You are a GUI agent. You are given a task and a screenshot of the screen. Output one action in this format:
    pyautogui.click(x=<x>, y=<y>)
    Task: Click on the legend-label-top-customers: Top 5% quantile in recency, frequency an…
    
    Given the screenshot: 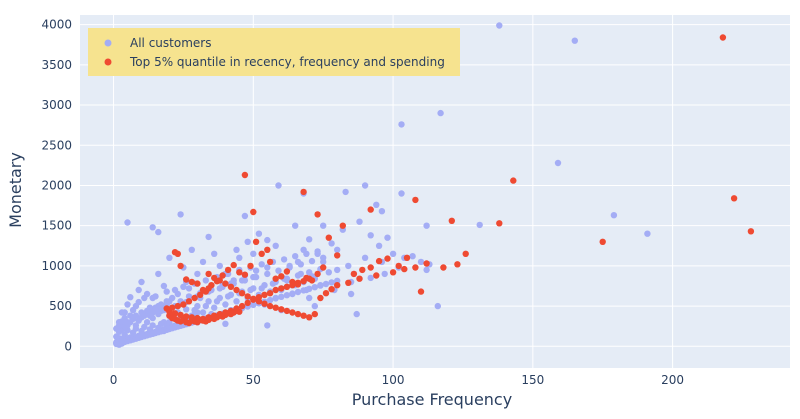 What is the action you would take?
    pyautogui.click(x=287, y=62)
    